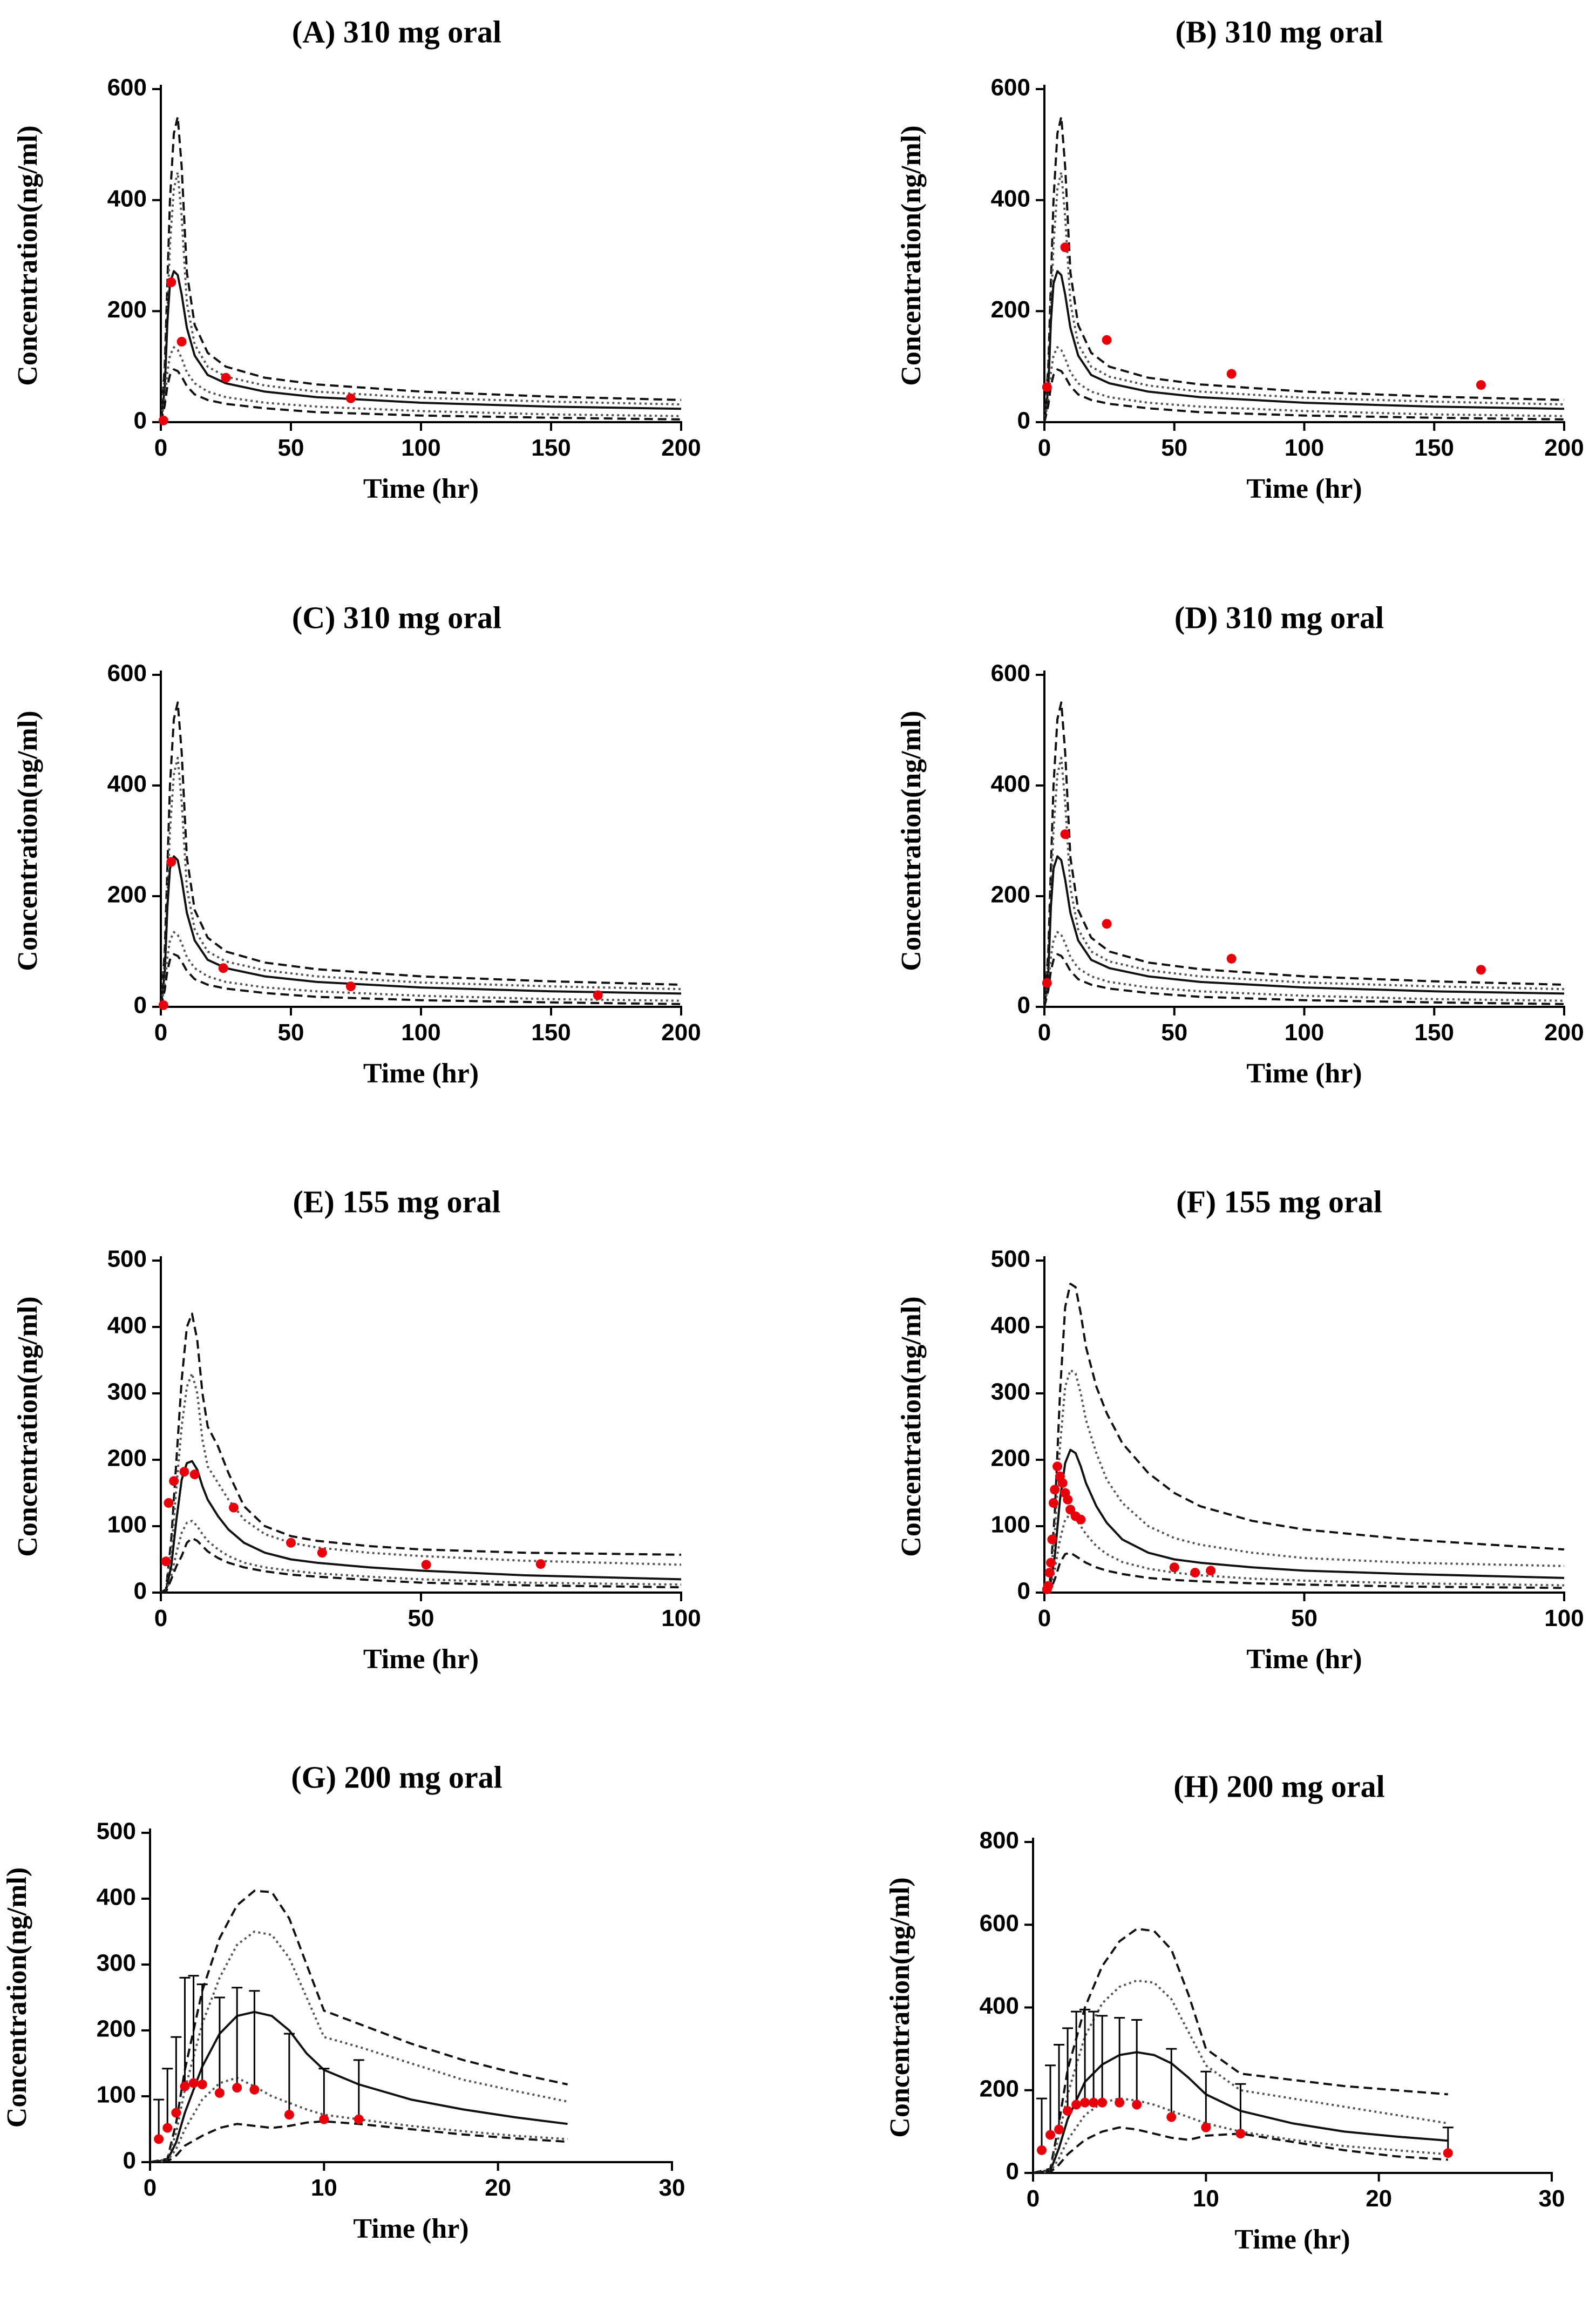  What do you see at coordinates (1010, 88) in the screenshot?
I see `y-tick-label: 600` at bounding box center [1010, 88].